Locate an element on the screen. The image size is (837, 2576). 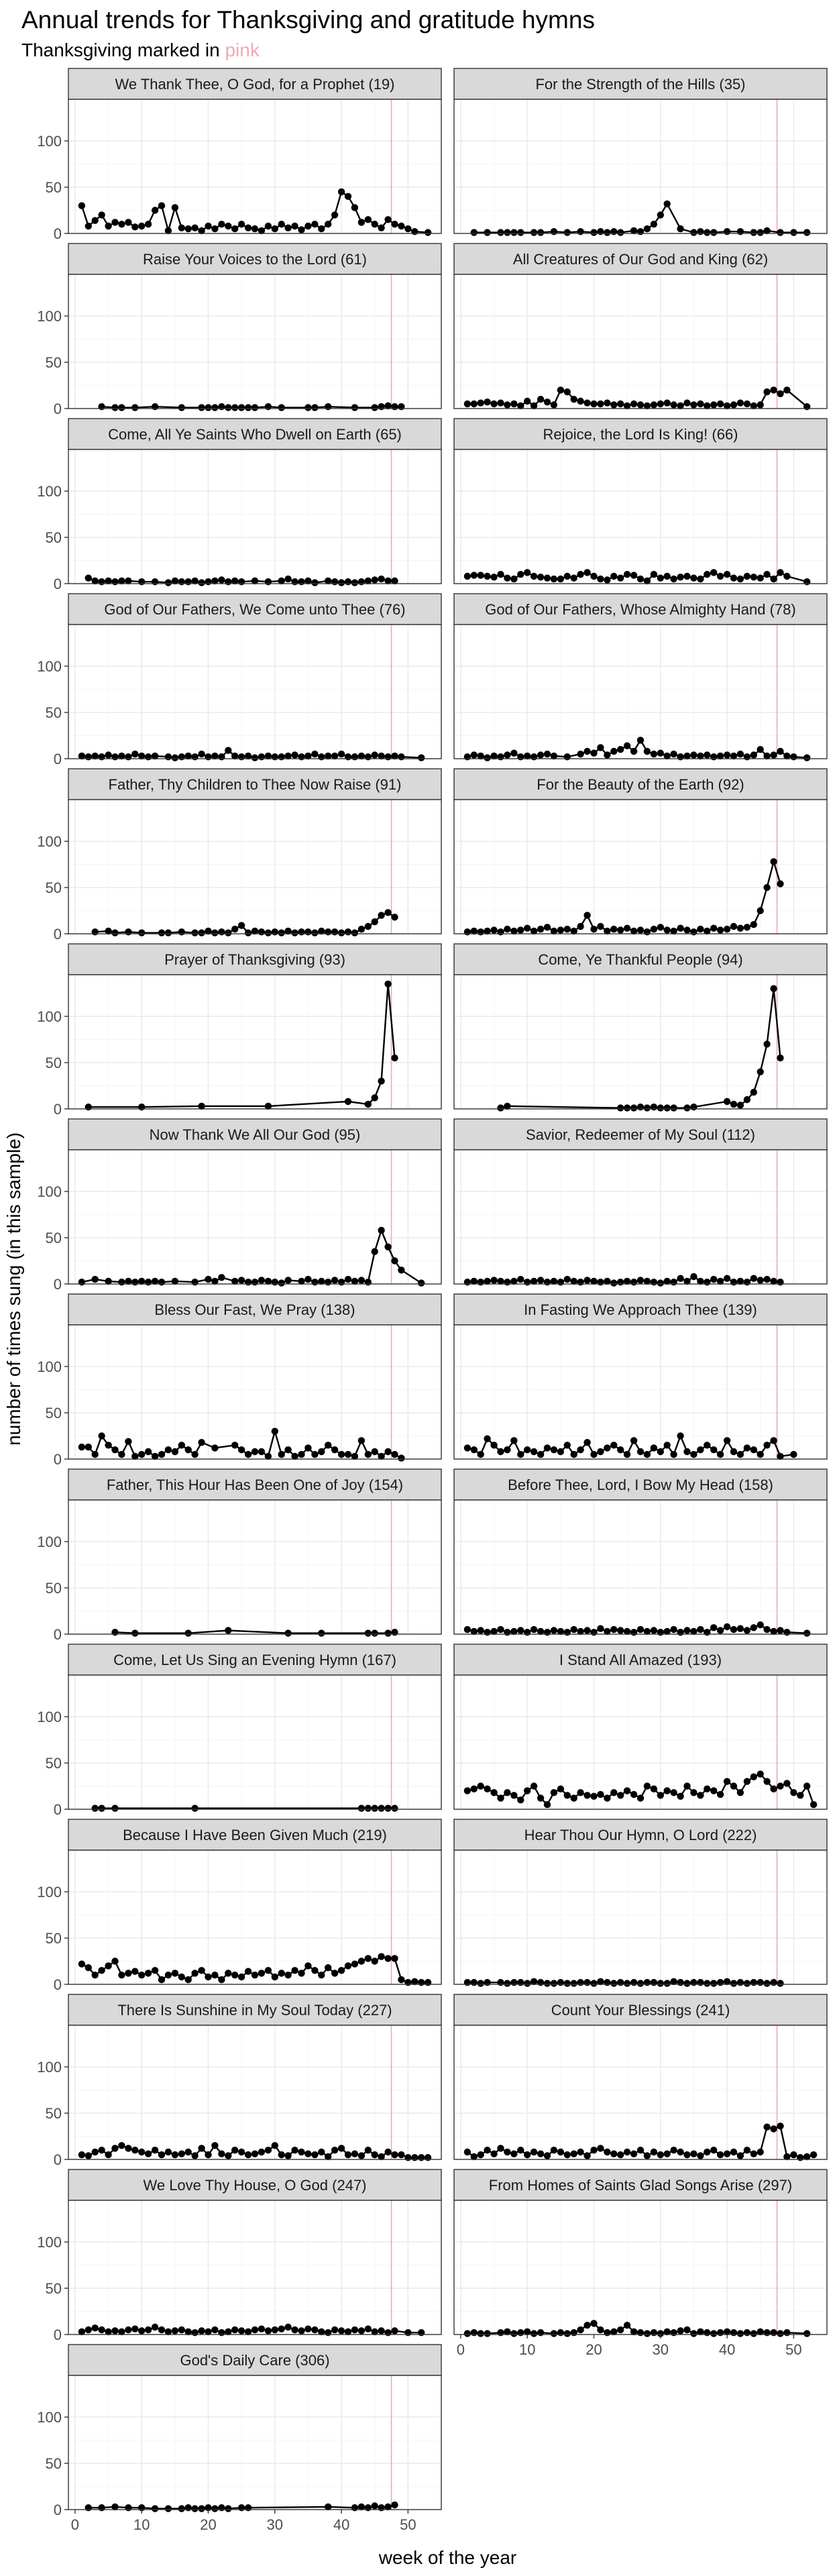
panel-background is located at coordinates (640, 1042).